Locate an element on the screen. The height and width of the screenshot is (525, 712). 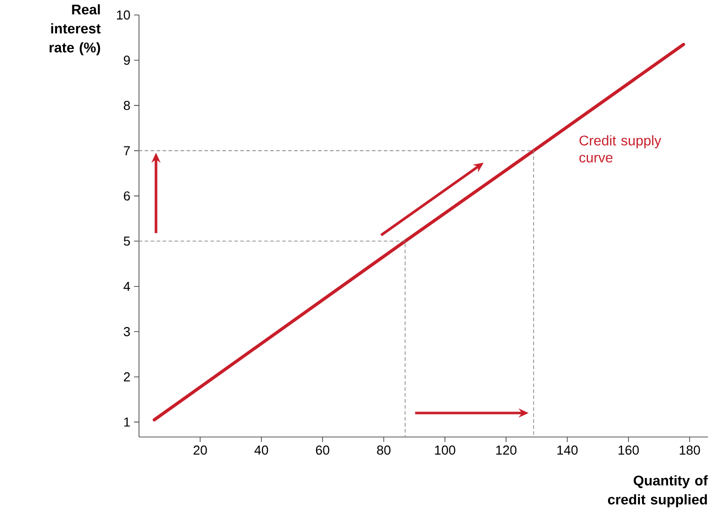
y-tick-label: 1 is located at coordinates (127, 422).